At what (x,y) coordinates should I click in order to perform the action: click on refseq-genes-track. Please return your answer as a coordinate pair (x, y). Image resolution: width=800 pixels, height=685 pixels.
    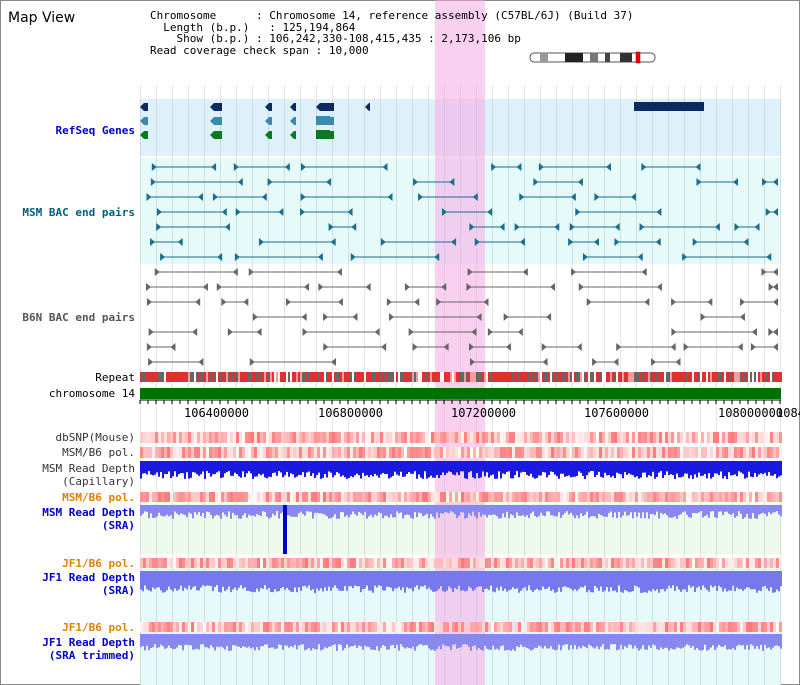
    Looking at the image, I should click on (422, 120).